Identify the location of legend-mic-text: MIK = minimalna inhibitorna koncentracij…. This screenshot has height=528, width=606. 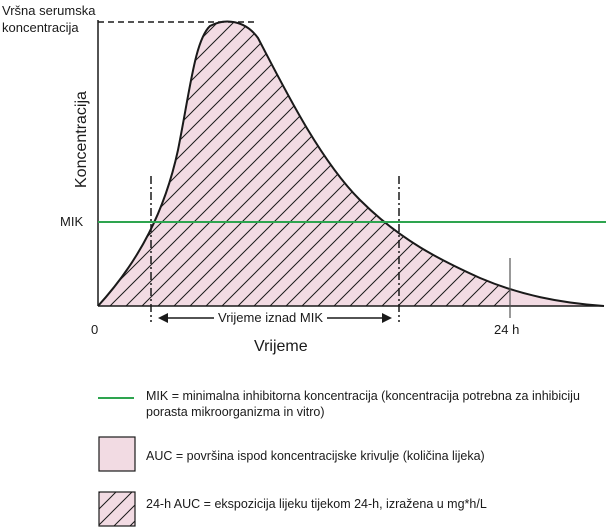
(363, 404).